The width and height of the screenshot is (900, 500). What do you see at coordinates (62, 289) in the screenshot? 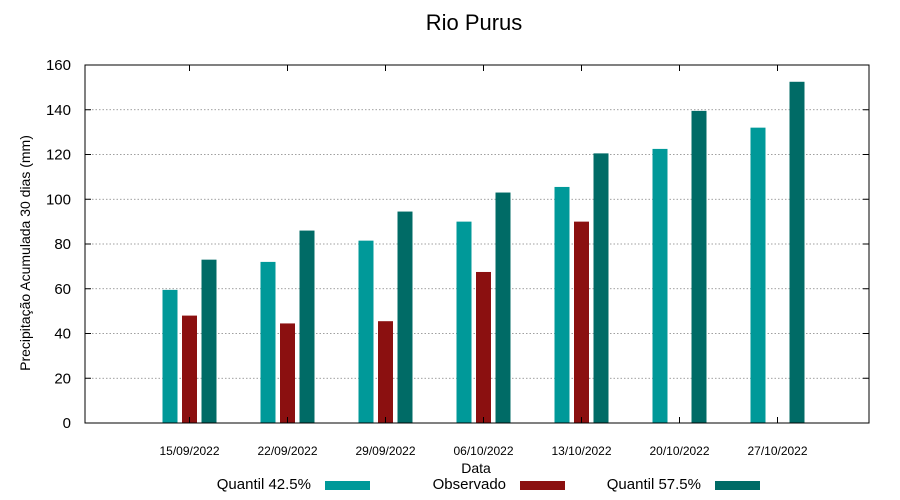
I see `y-tick-label: 60` at bounding box center [62, 289].